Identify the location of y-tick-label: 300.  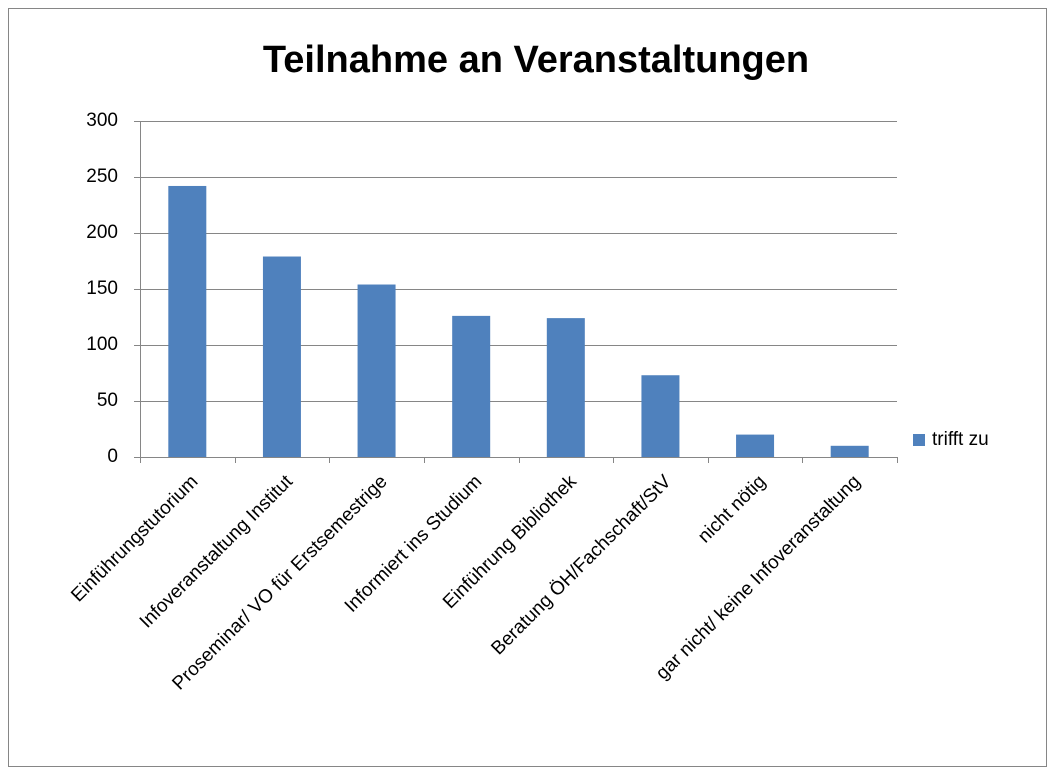
(102, 120).